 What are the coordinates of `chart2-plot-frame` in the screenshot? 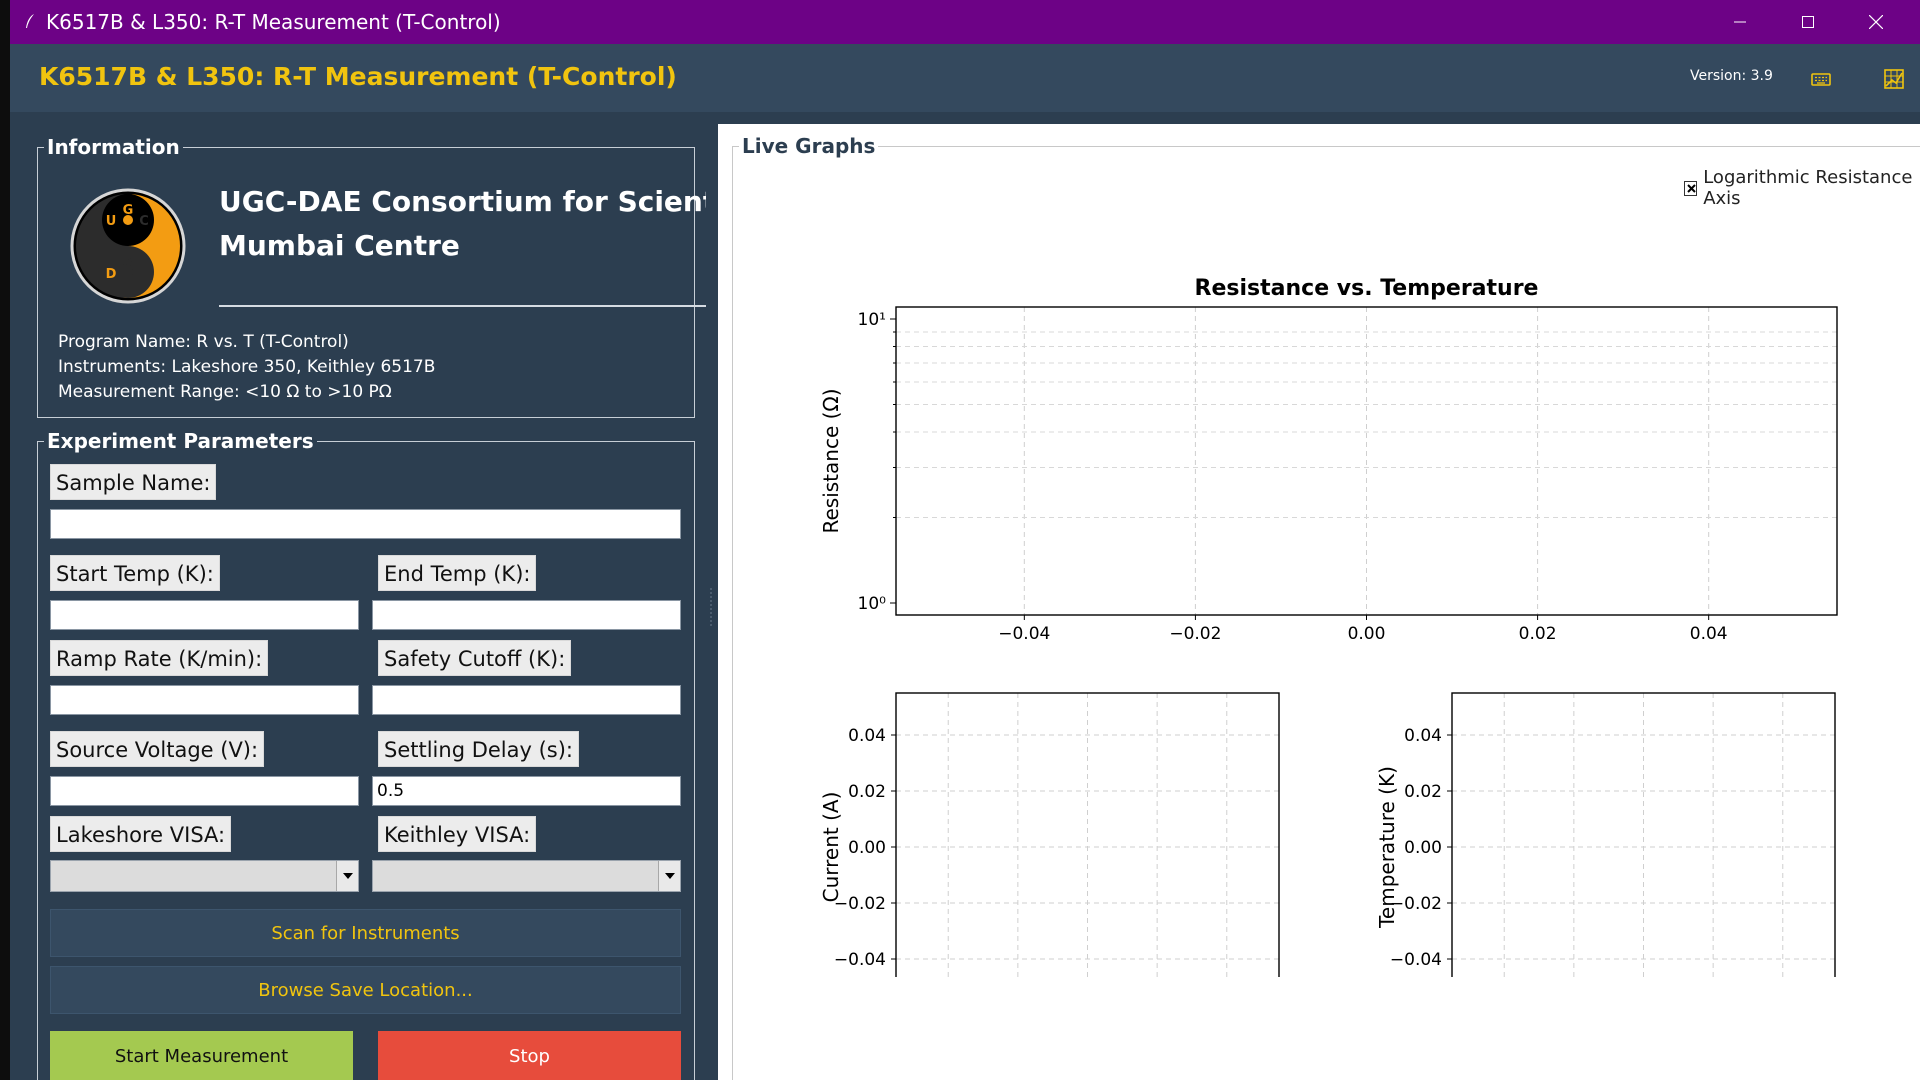 It's located at (1087, 834).